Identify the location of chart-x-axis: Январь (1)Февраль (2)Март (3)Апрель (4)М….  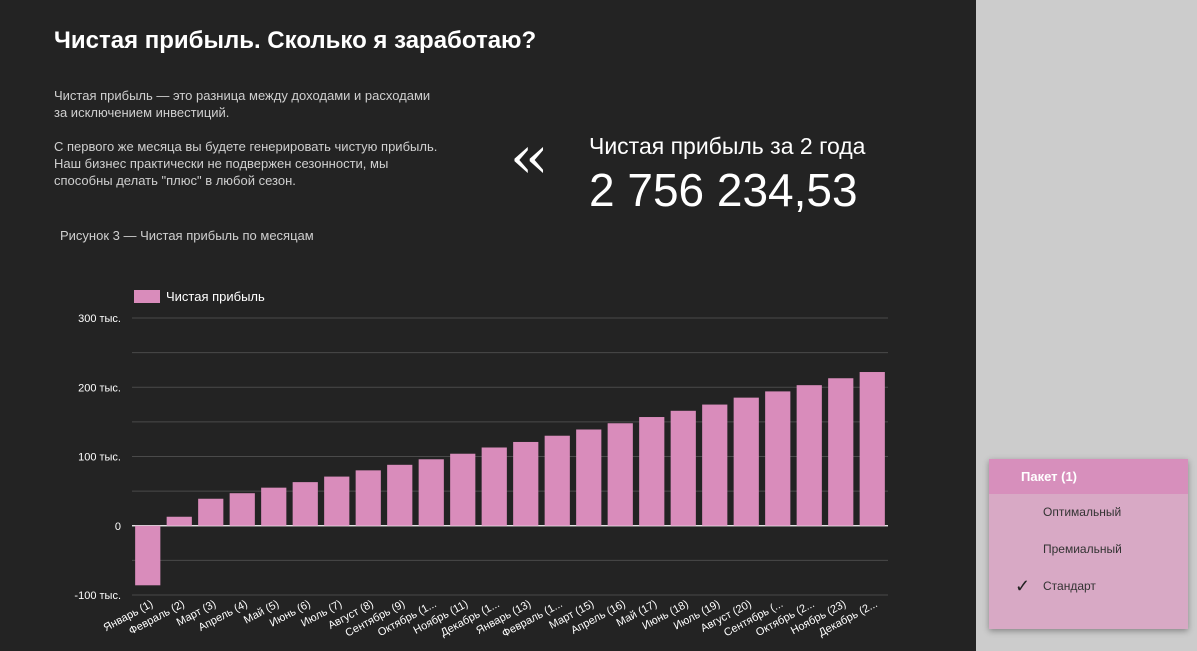
(491, 619).